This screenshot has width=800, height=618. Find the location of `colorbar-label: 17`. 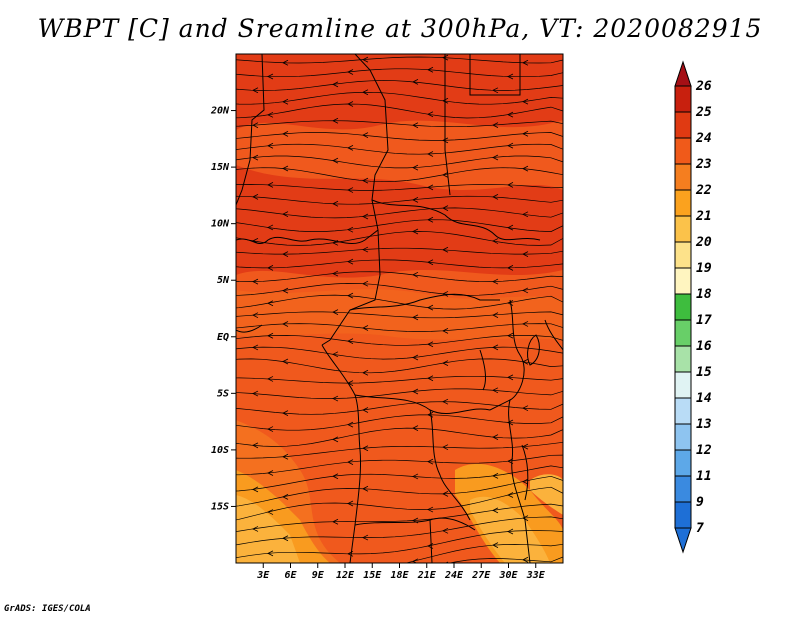

colorbar-label: 17 is located at coordinates (704, 320).